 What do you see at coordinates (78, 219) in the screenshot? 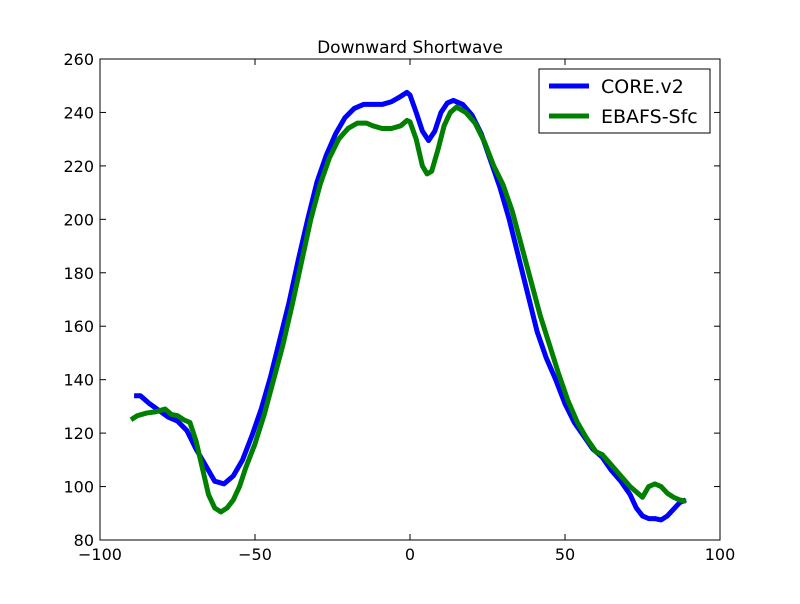
I see `y-tick-label: 200` at bounding box center [78, 219].